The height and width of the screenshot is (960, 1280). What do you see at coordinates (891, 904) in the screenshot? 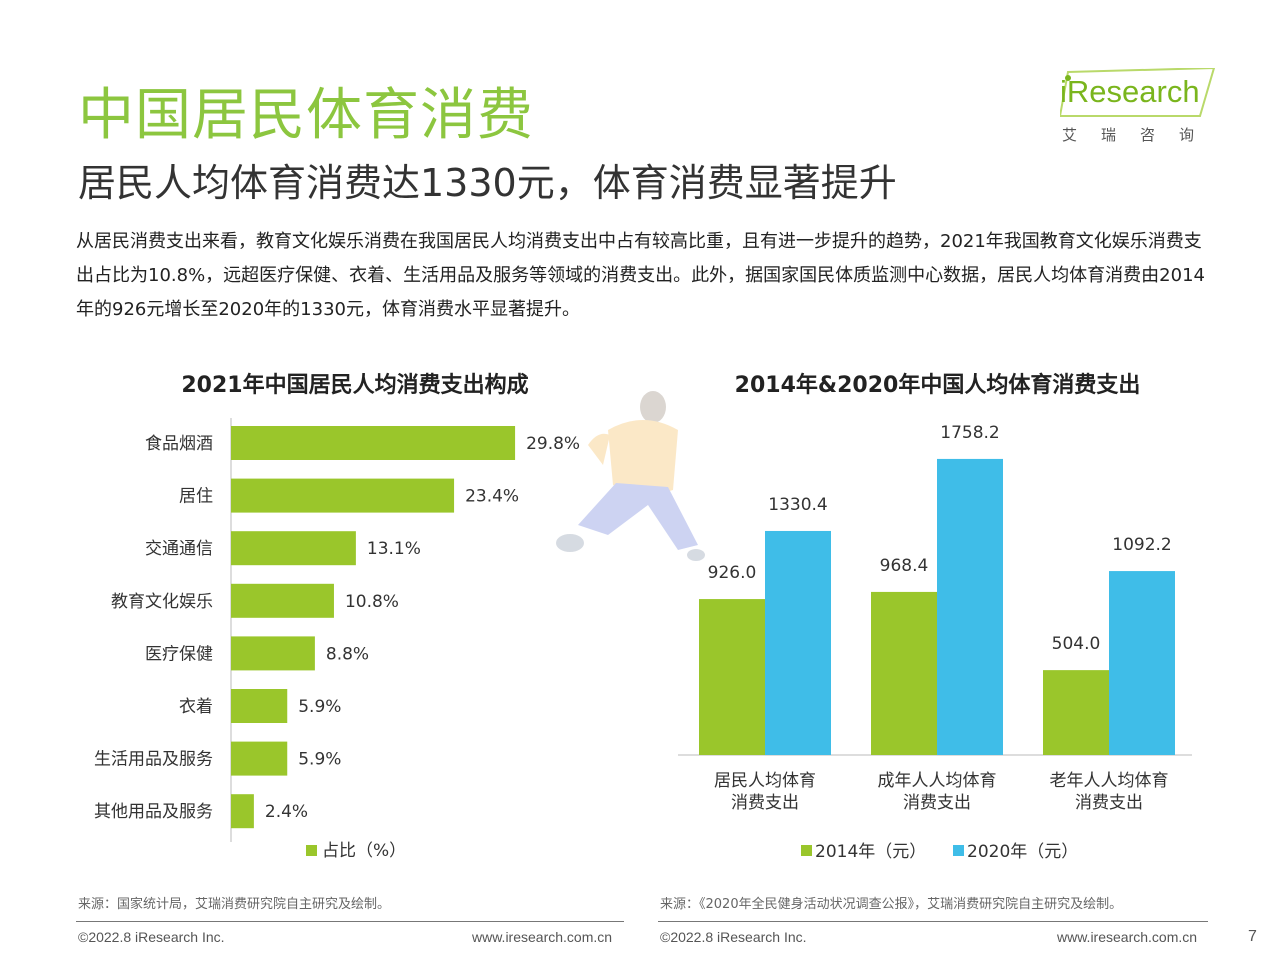
I see `source-note-right: 来源：《2020年全民健身活动状况调查公报》，艾瑞消费研究院自主研究及绘制。` at bounding box center [891, 904].